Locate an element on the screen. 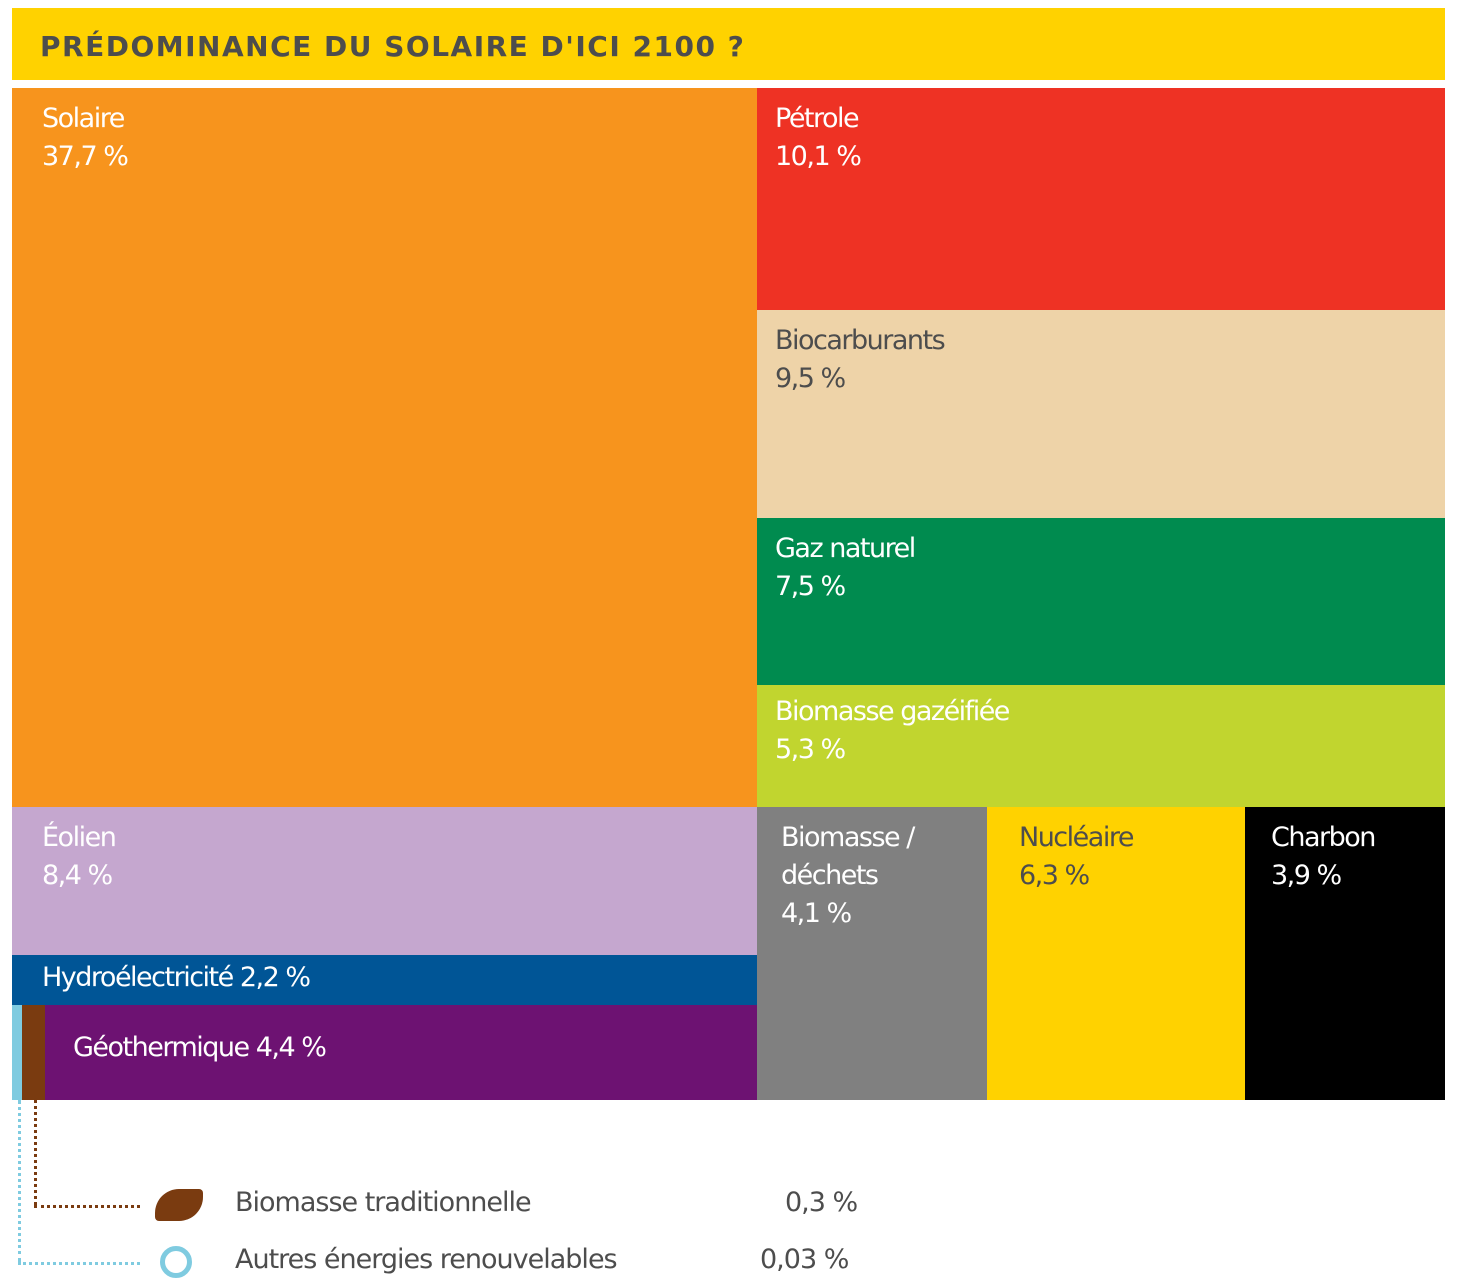 The width and height of the screenshot is (1458, 1280). treemap-cell: Gaz naturel 7,5 % is located at coordinates (1101, 601).